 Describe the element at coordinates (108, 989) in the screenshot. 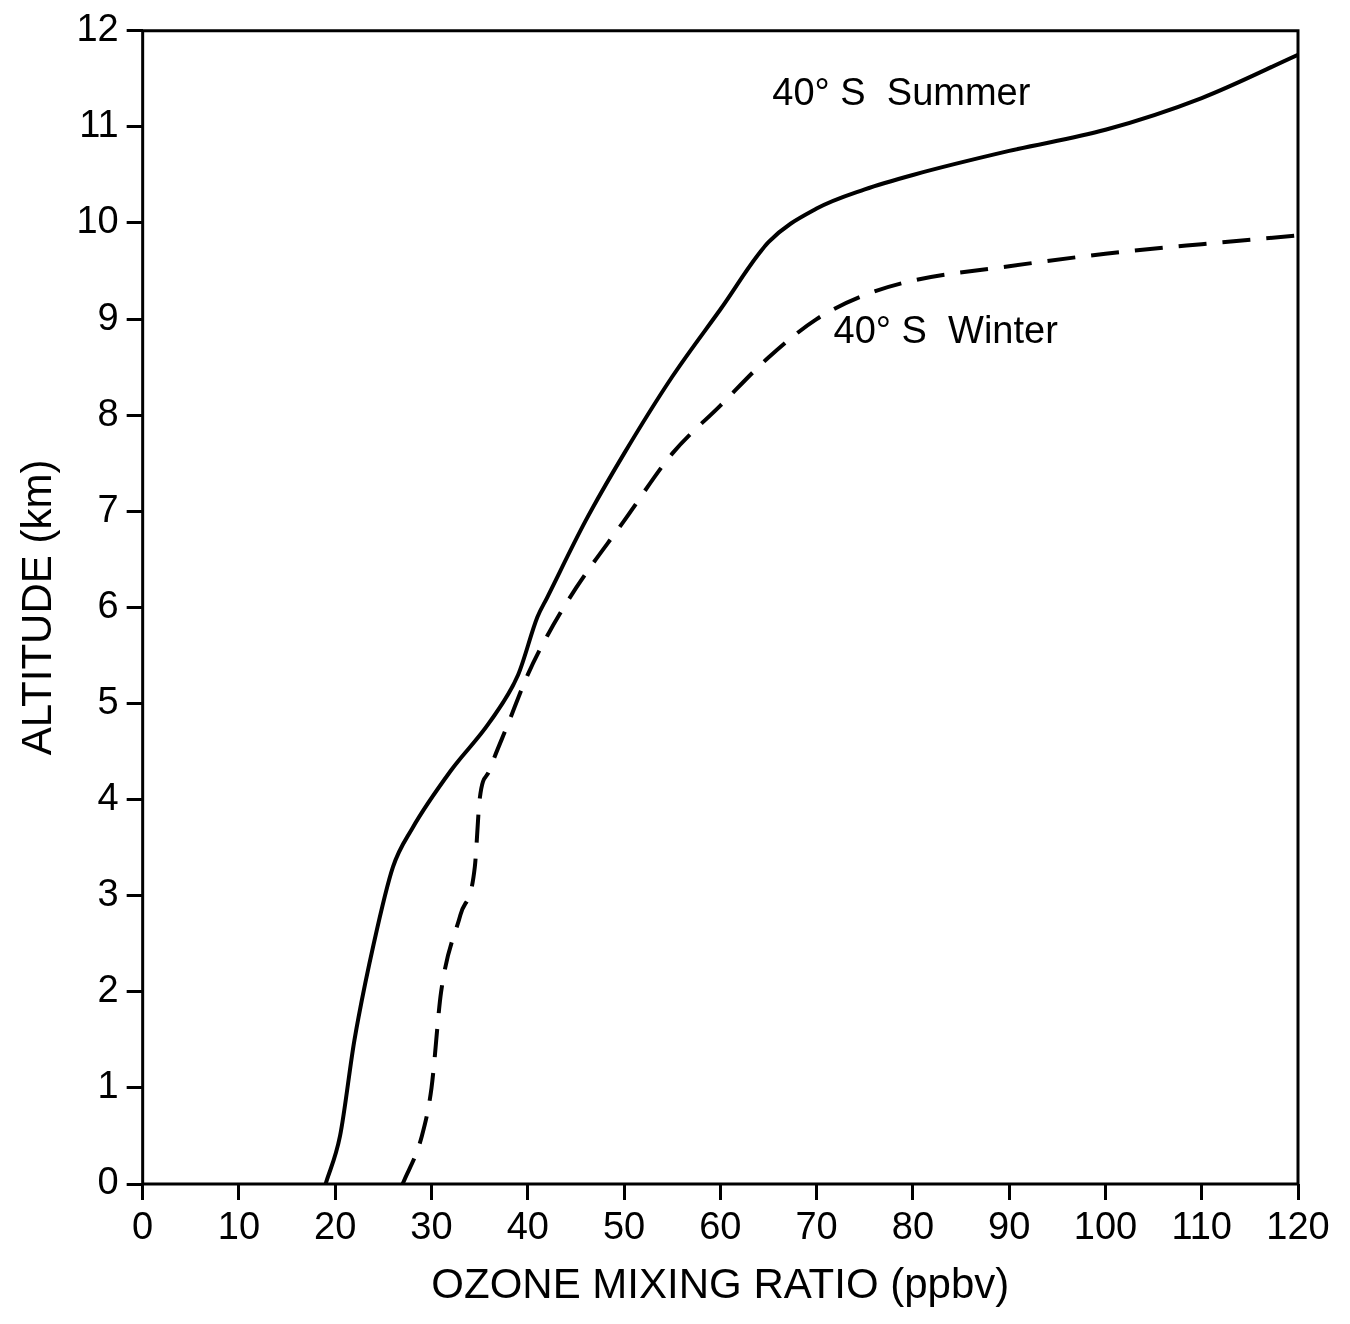

I see `y-tick-label: 2` at that location.